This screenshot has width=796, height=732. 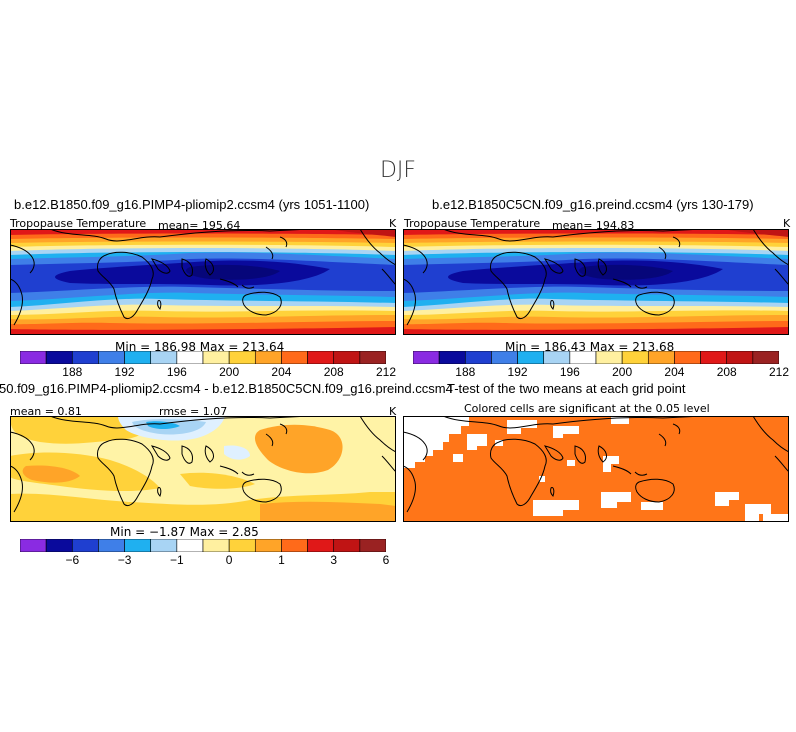 I want to click on panel2-minmax: Min = 186.43 Max = 213.68, so click(x=590, y=347).